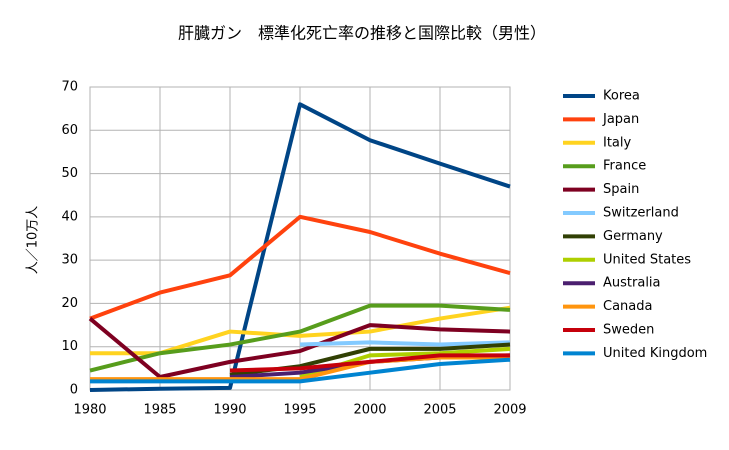 The height and width of the screenshot is (450, 729). I want to click on chart-title: 肝臓ガン 標準化死亡率の推移と国際比較（男性）, so click(362, 33).